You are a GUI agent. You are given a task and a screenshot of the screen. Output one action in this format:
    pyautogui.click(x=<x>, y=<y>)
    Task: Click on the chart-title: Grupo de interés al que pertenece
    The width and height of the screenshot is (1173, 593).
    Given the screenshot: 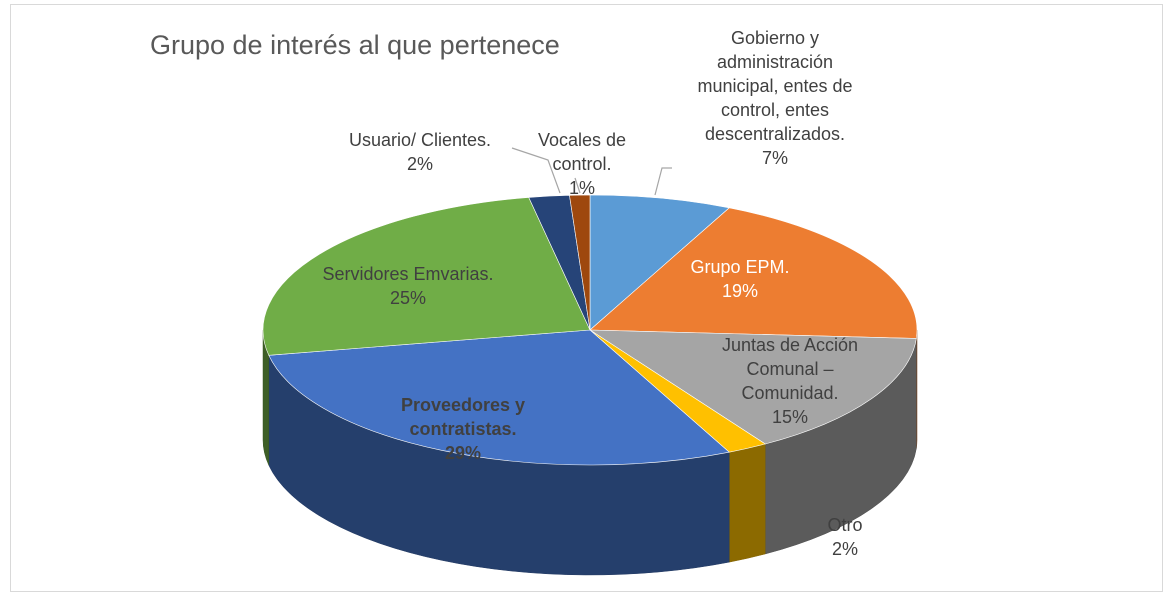 What is the action you would take?
    pyautogui.click(x=355, y=45)
    